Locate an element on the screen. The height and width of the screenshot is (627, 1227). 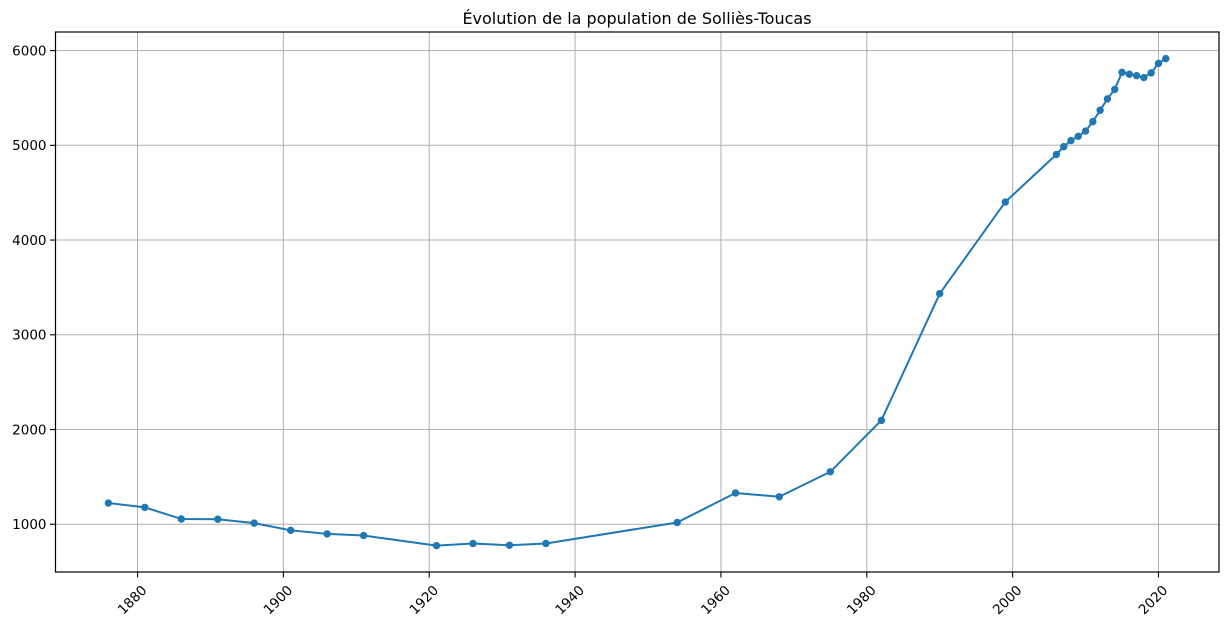
x-tick-label-1980: 1980 is located at coordinates (862, 601).